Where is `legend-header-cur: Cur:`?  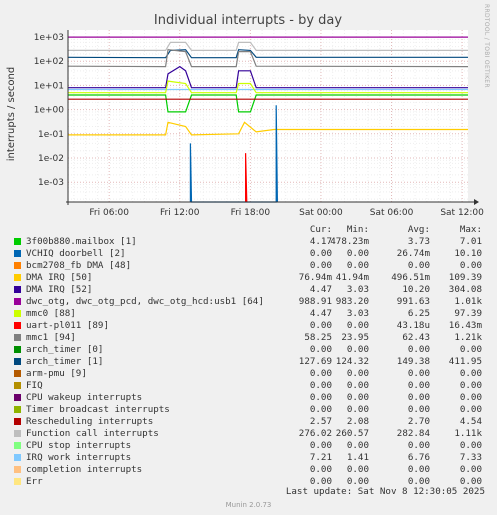
legend-header-cur: Cur: is located at coordinates (320, 229).